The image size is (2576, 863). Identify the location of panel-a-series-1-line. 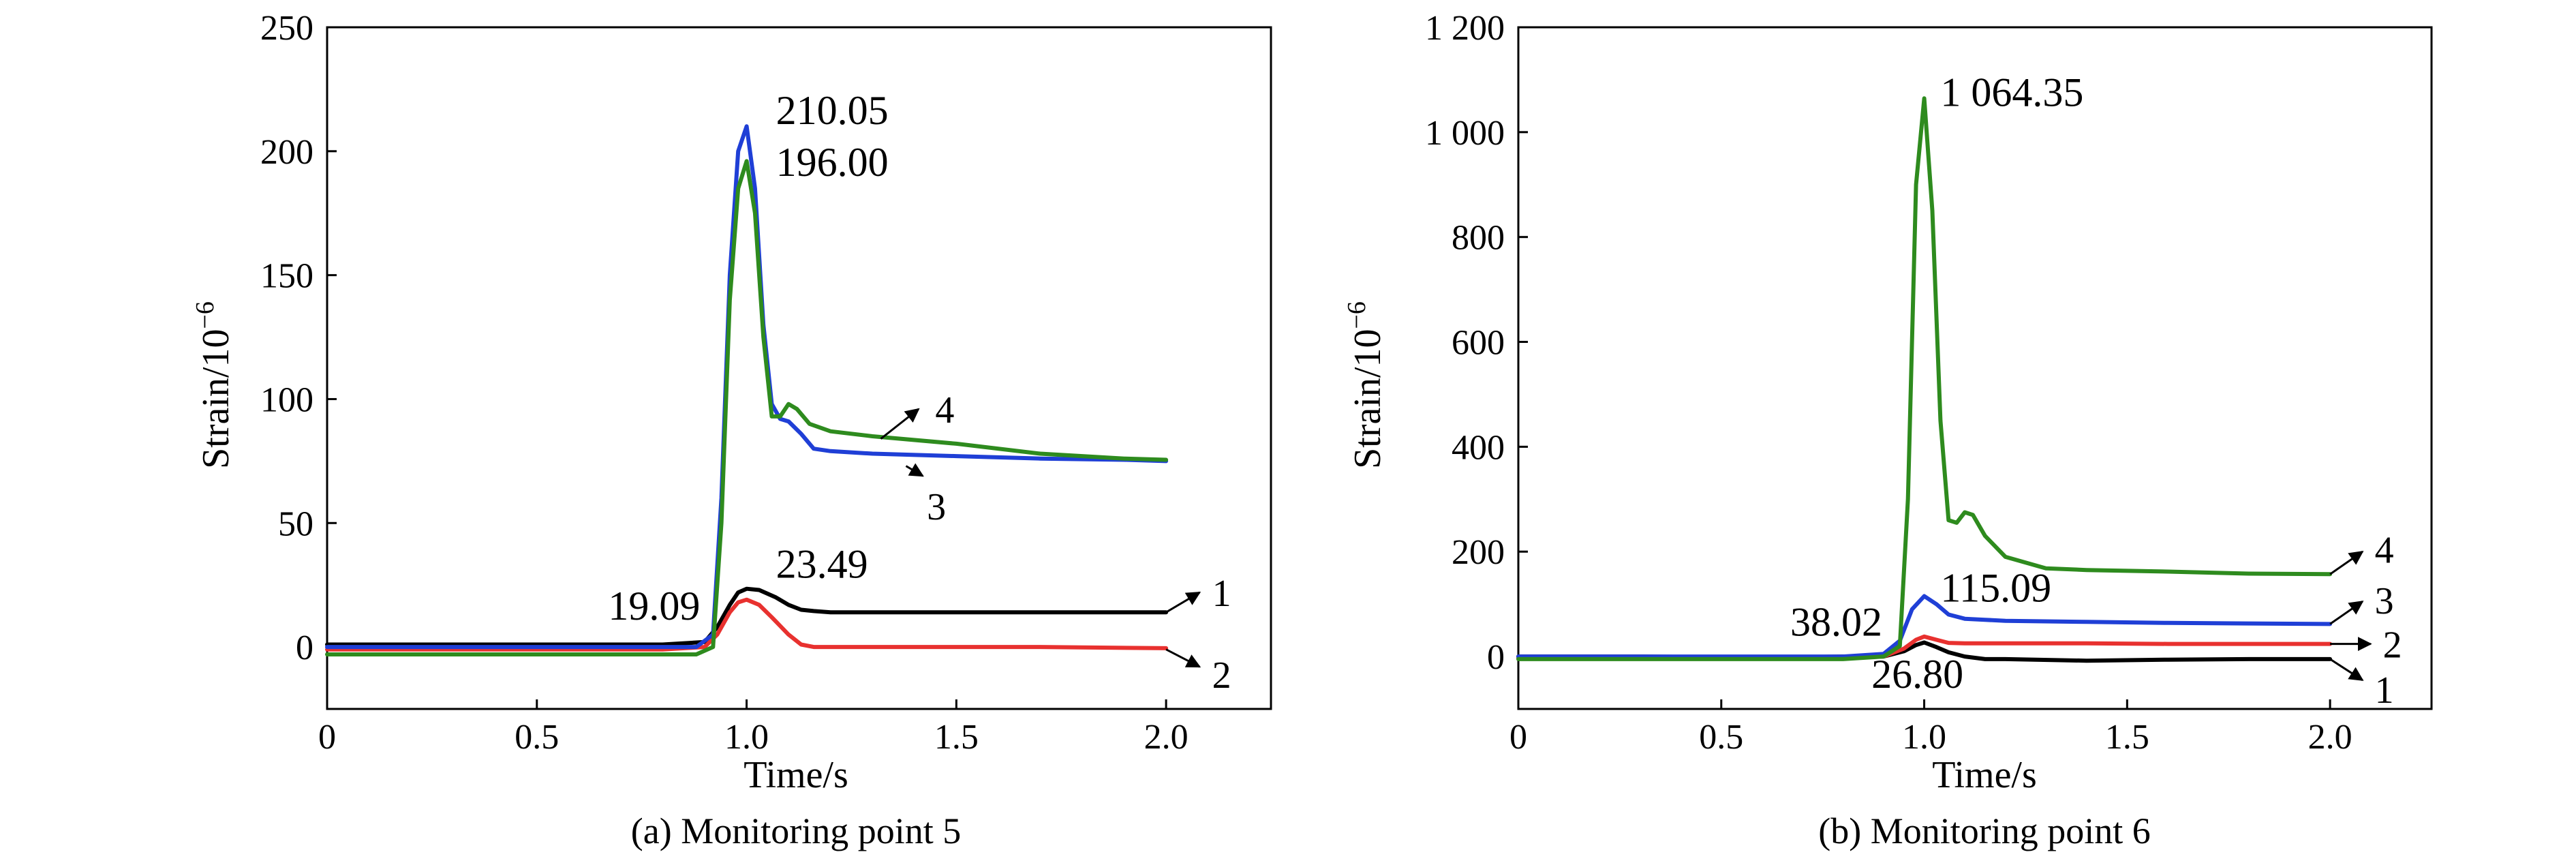
(747, 616).